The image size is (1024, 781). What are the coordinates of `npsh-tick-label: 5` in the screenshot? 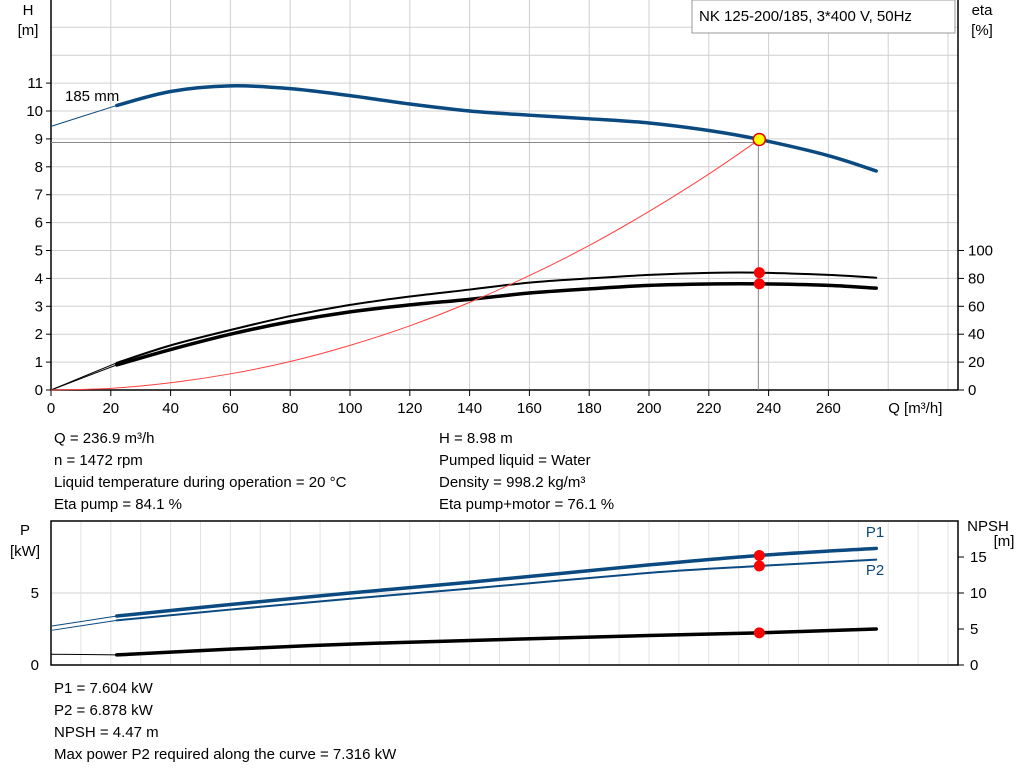 It's located at (974, 629).